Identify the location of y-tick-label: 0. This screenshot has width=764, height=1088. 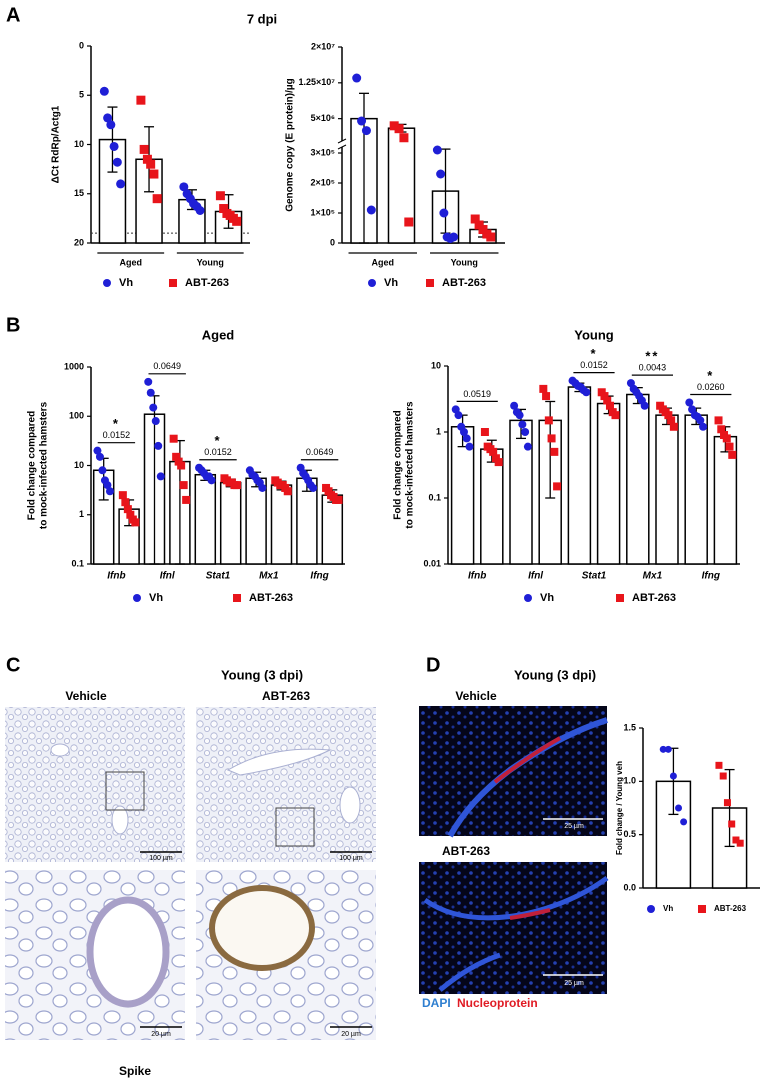
(332, 242).